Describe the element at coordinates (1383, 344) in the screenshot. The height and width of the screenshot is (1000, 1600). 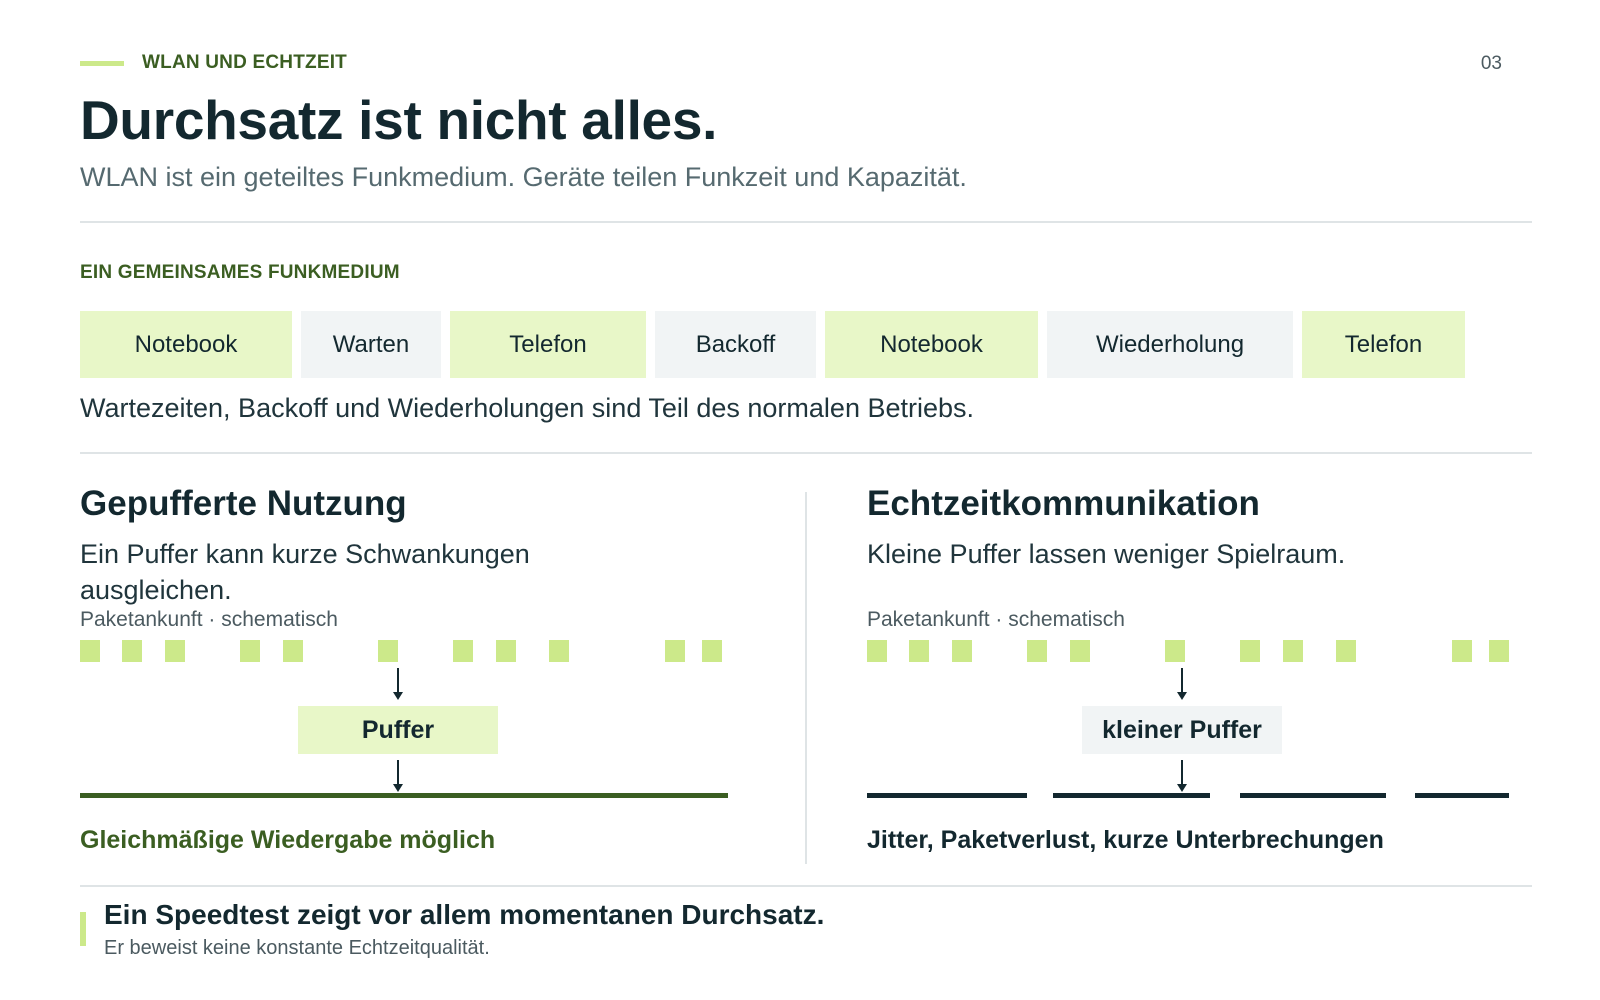
I see `airtime-segment-phone-2: Telefon` at that location.